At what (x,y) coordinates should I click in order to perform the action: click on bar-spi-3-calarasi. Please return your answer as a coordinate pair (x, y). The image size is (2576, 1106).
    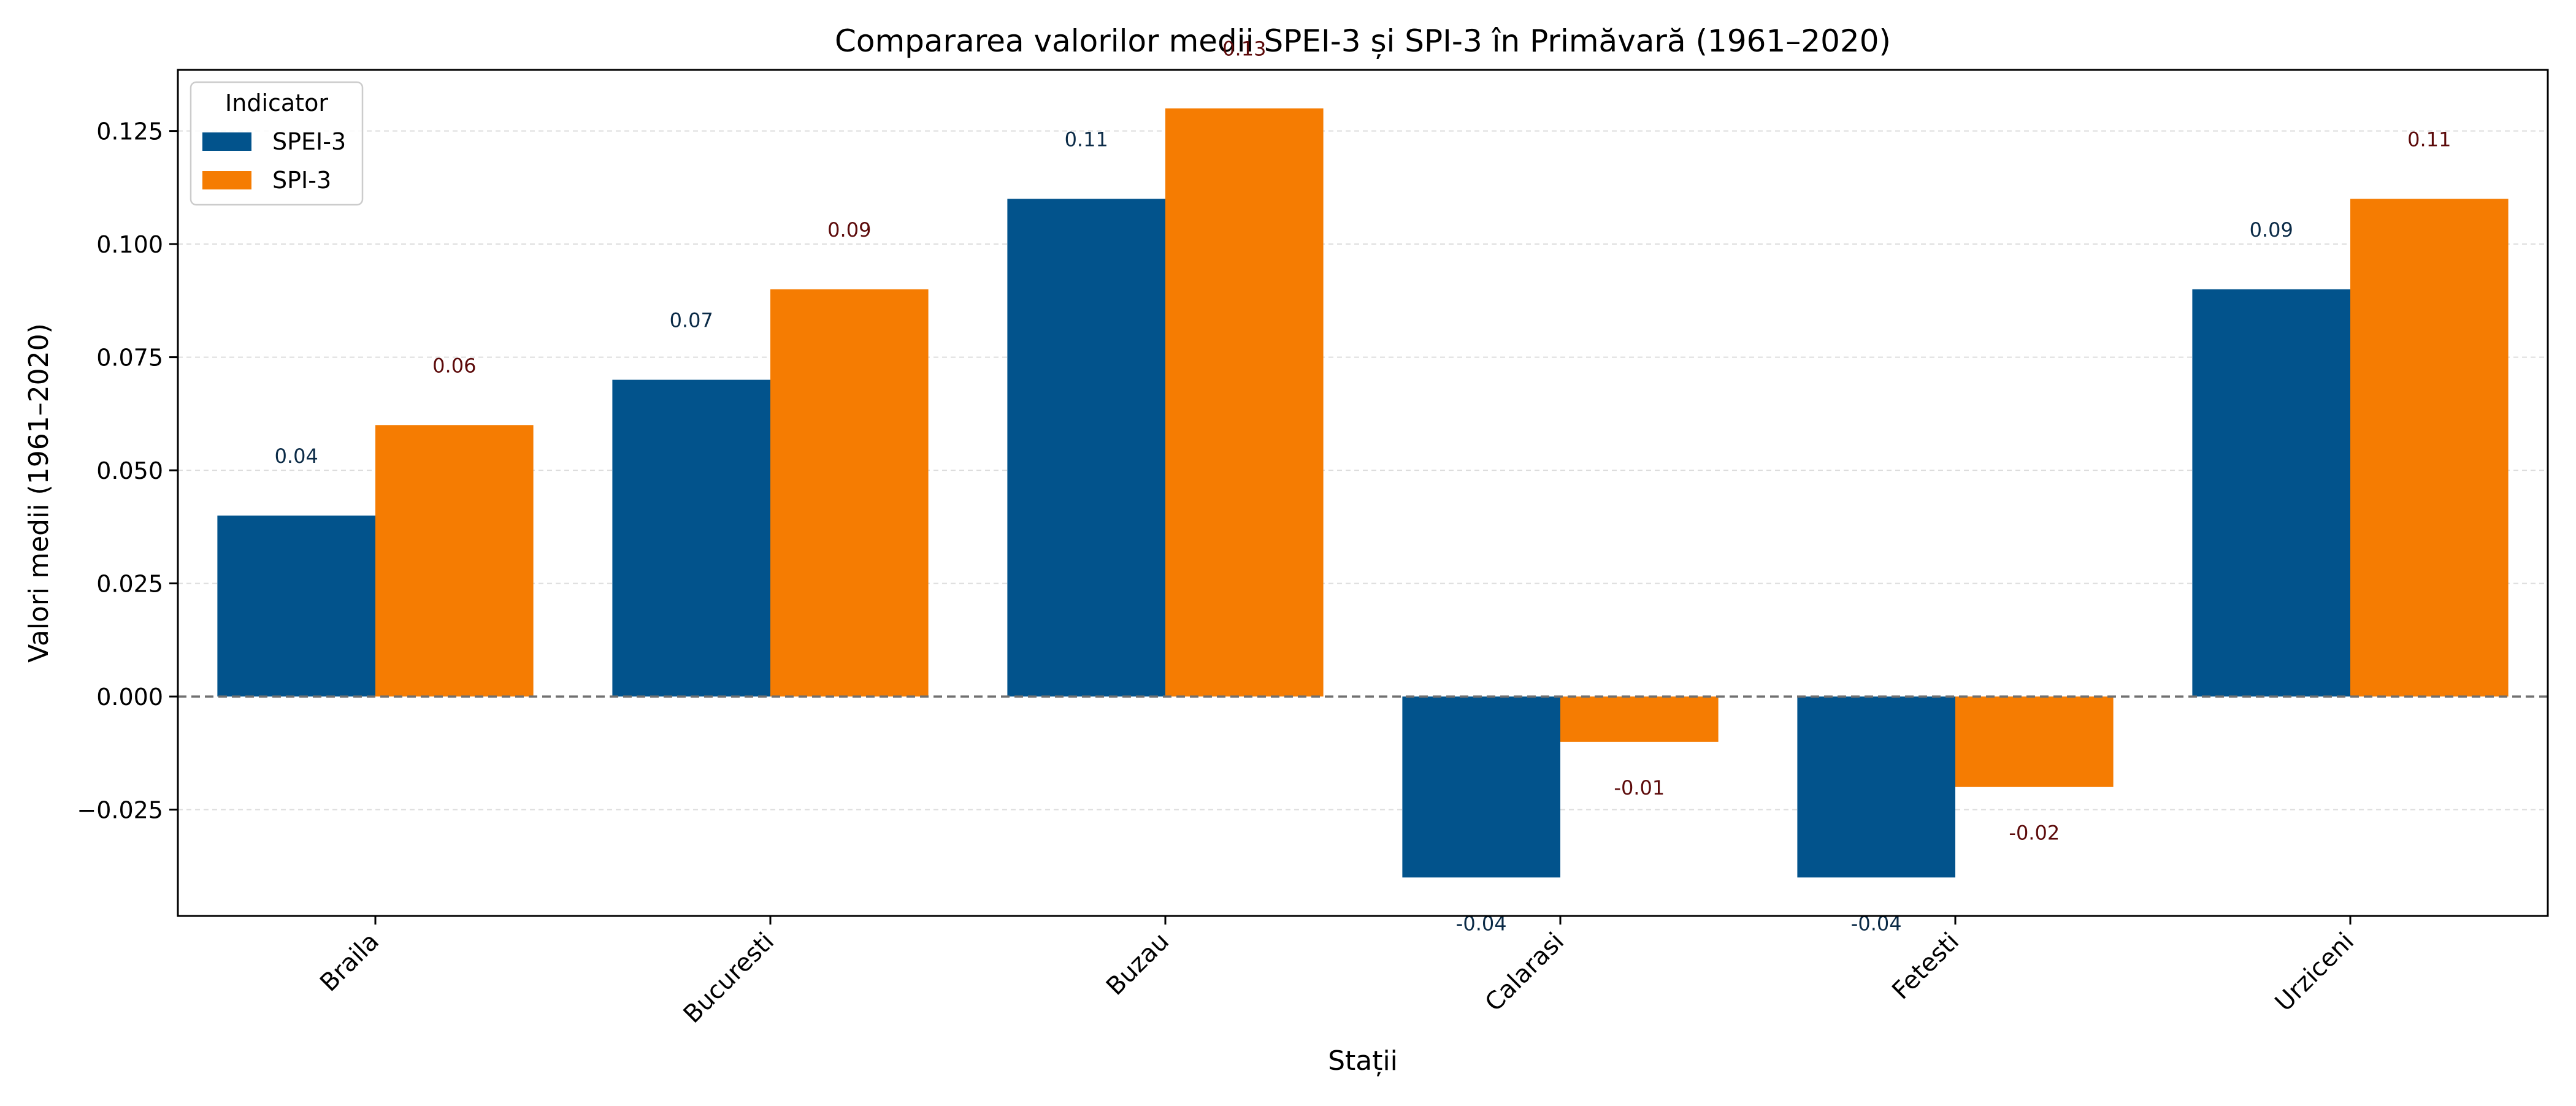
    Looking at the image, I should click on (1639, 719).